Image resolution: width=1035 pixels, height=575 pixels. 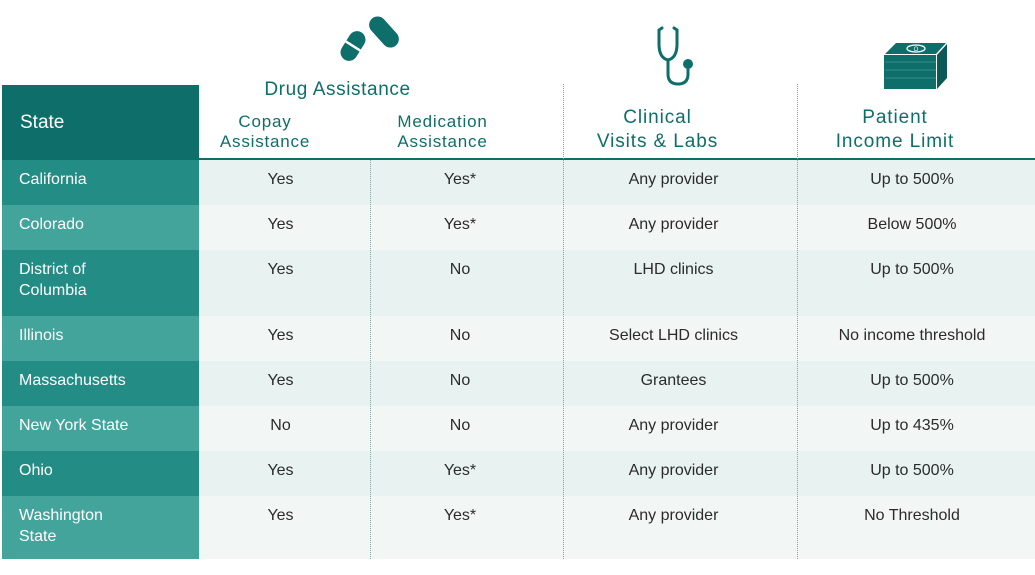 What do you see at coordinates (518, 473) in the screenshot?
I see `table-row: Ohio Yes Yes* Any provider Up to 500%` at bounding box center [518, 473].